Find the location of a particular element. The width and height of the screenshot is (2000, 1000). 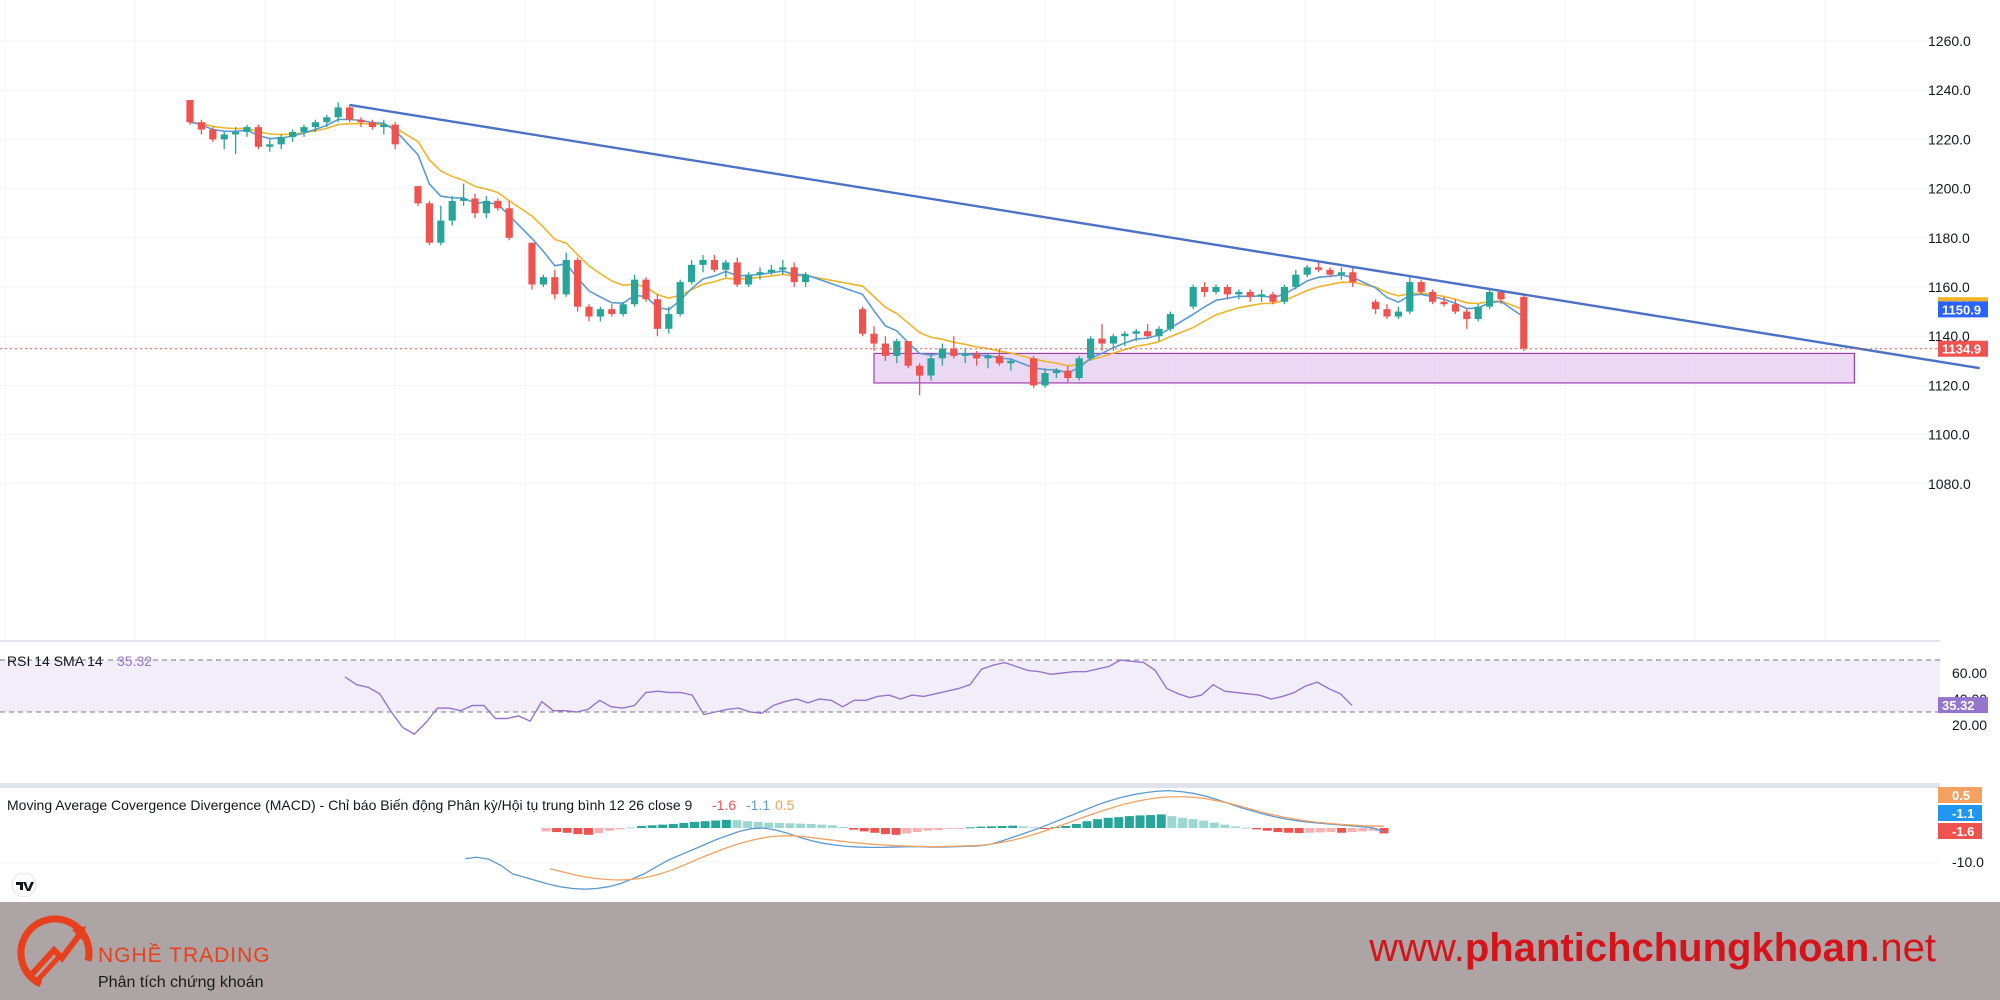

macd-signal-line is located at coordinates (967, 838).